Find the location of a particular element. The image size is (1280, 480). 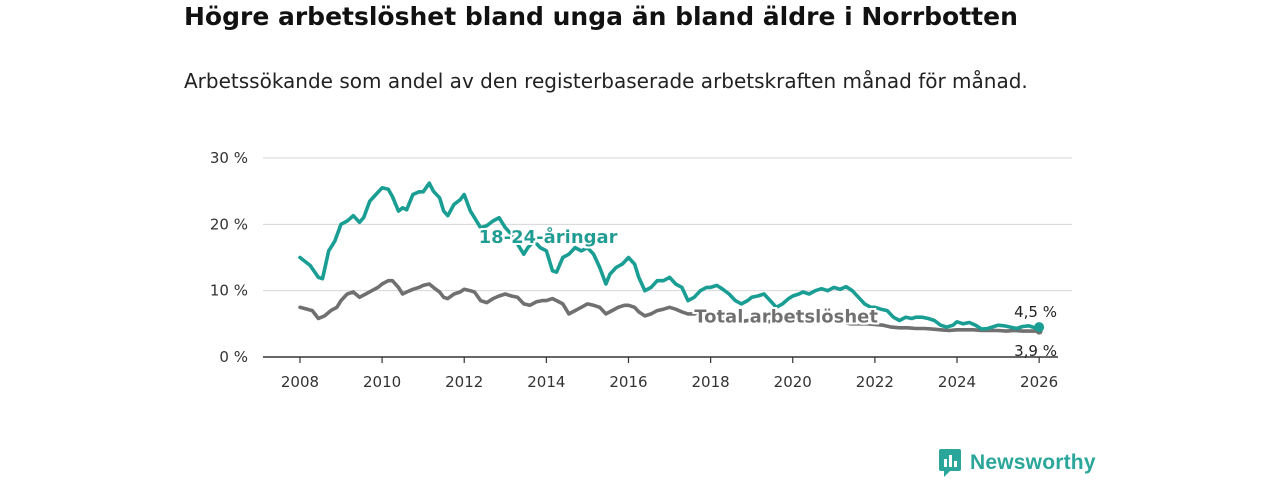

x-tick-label: 2022 is located at coordinates (875, 382).